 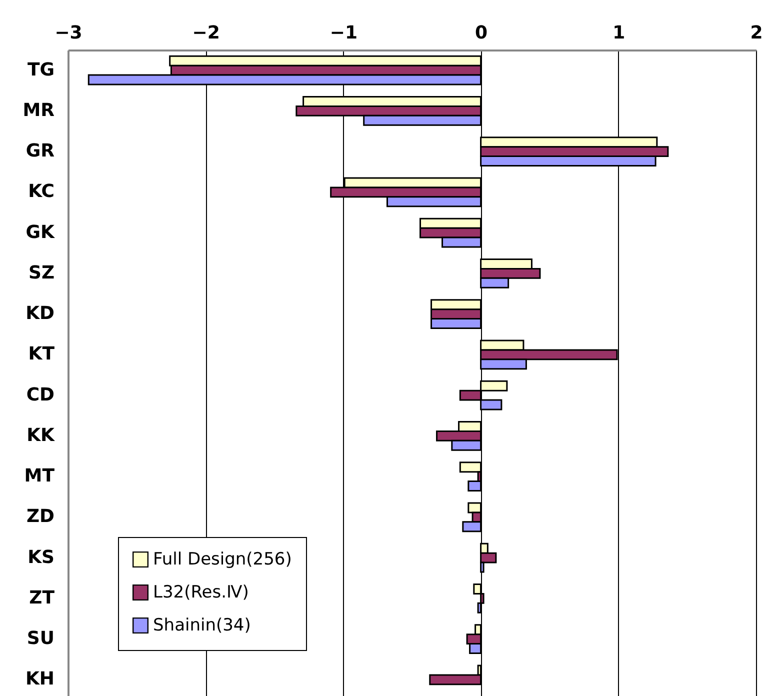 What do you see at coordinates (41, 435) in the screenshot?
I see `y-tick-label: KK` at bounding box center [41, 435].